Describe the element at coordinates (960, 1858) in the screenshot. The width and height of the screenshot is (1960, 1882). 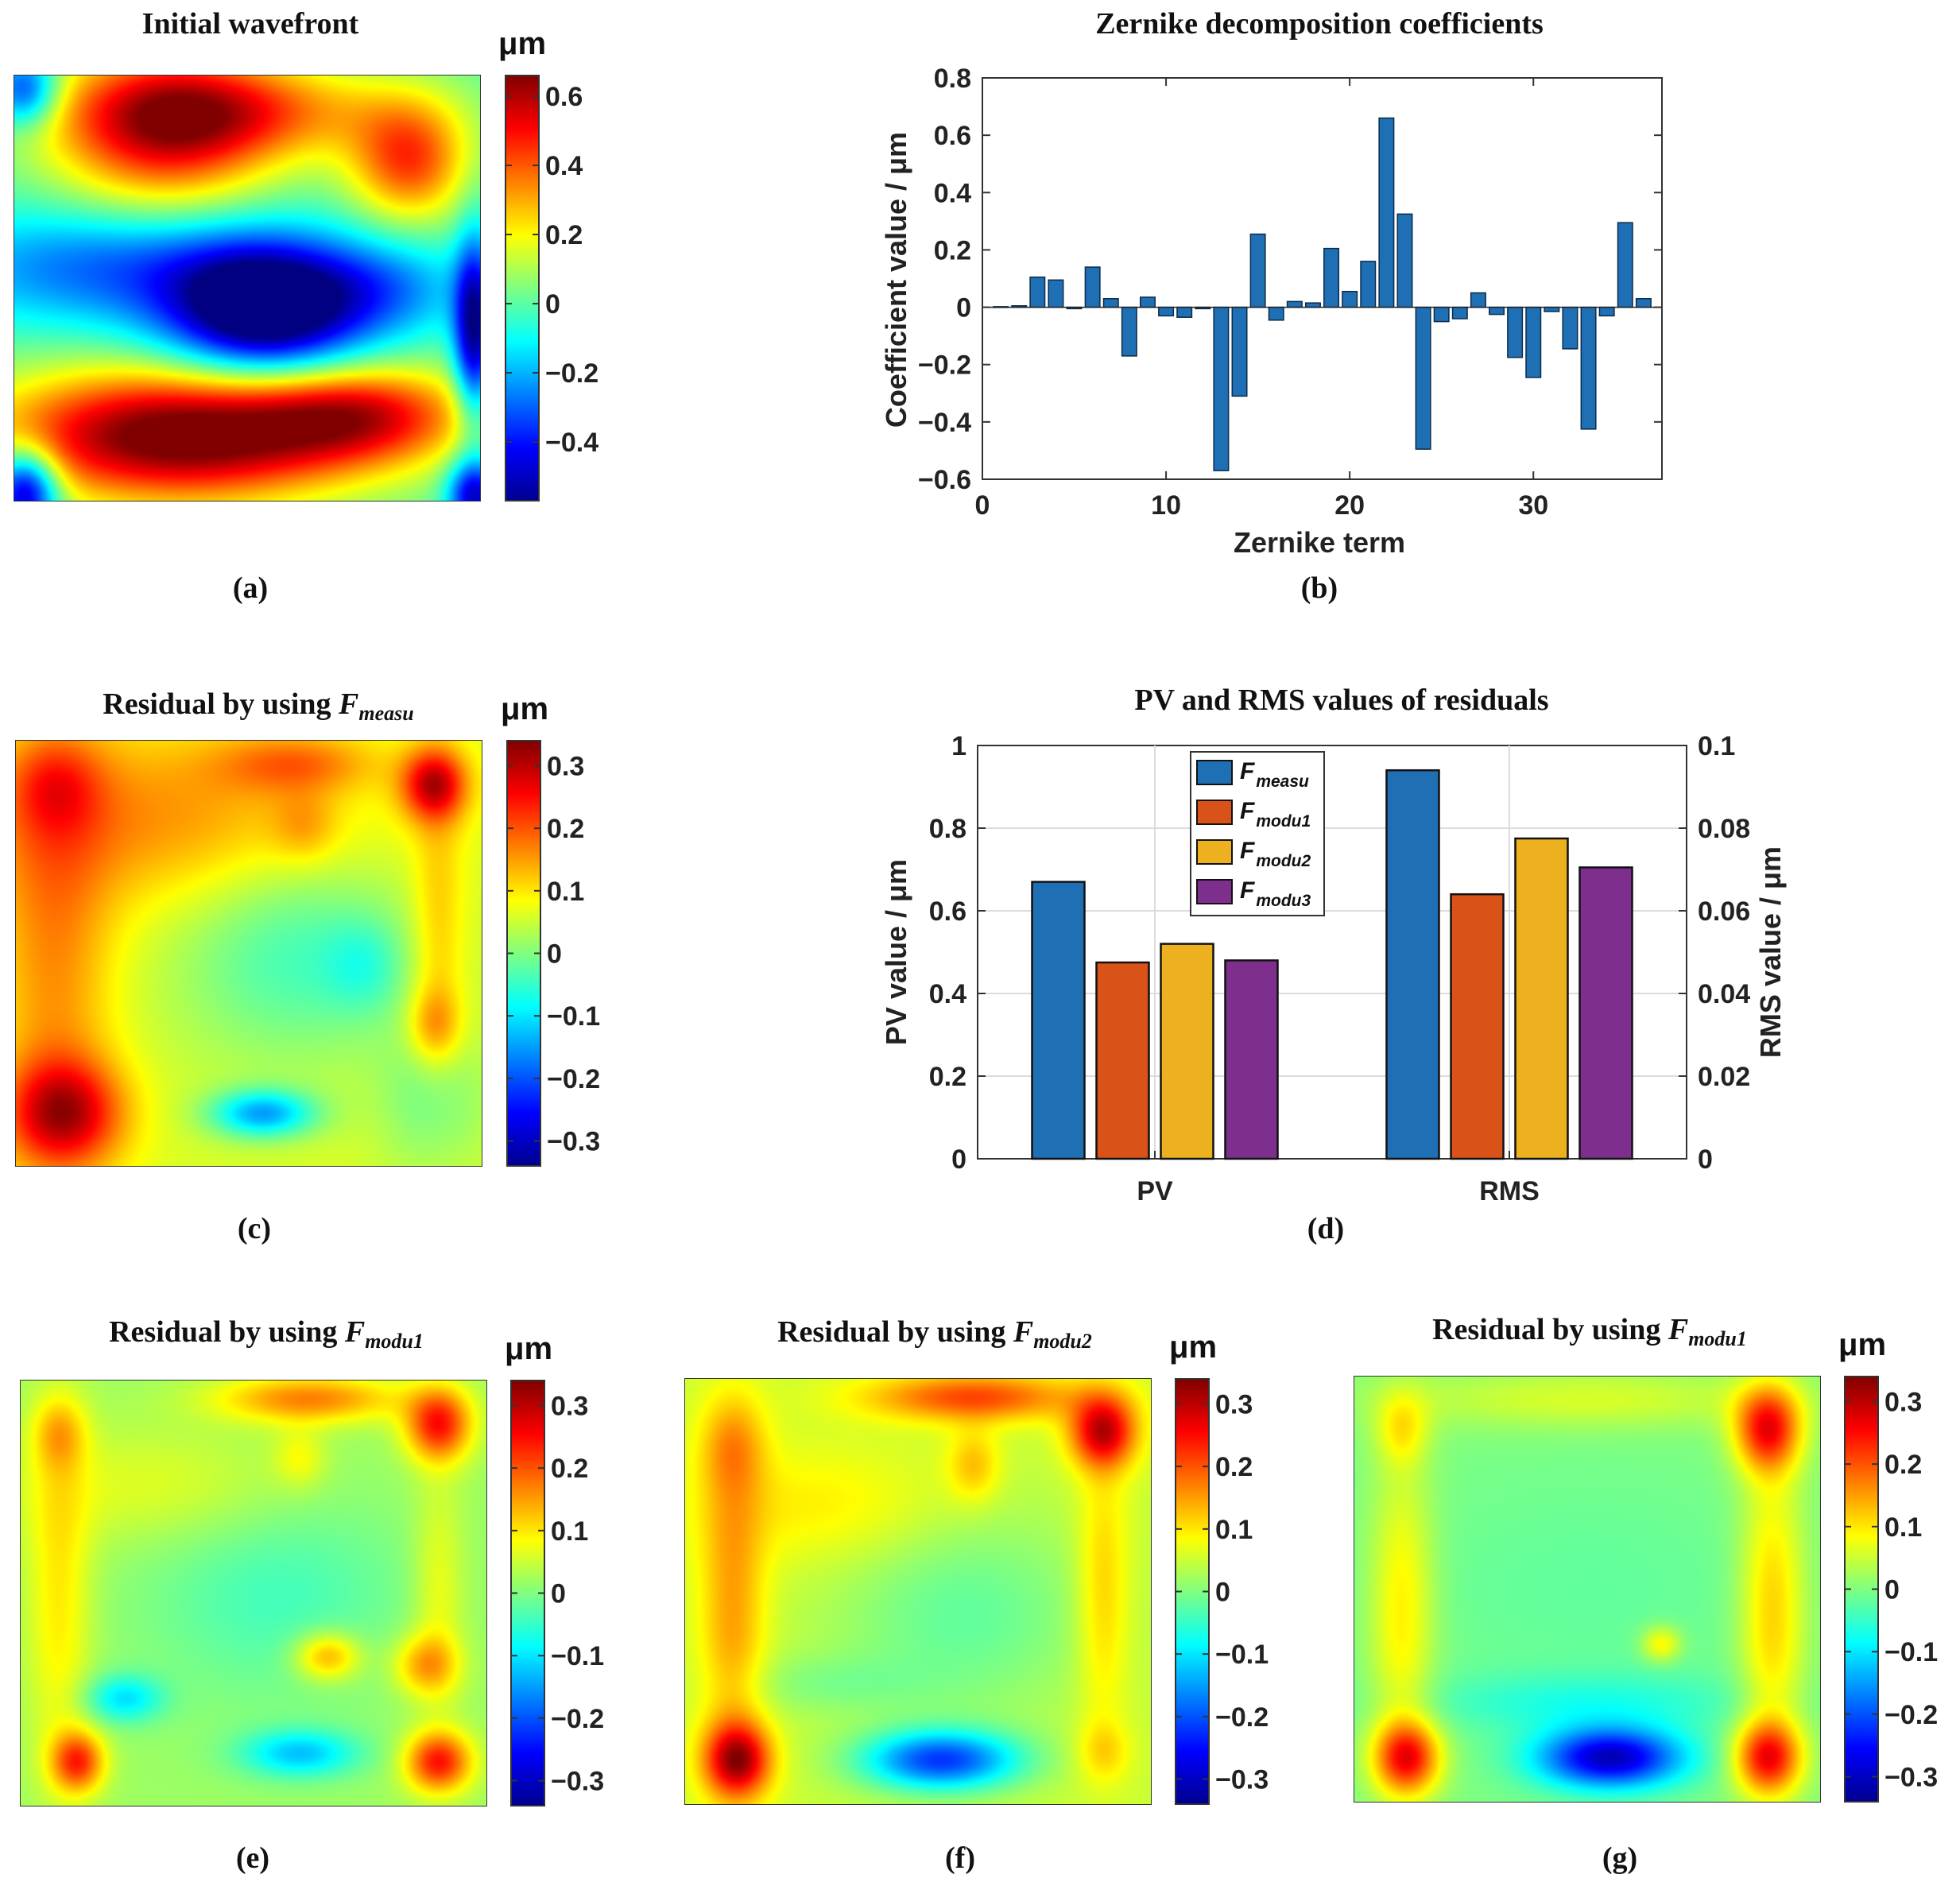
I see `panel-f-caption: (f)` at that location.